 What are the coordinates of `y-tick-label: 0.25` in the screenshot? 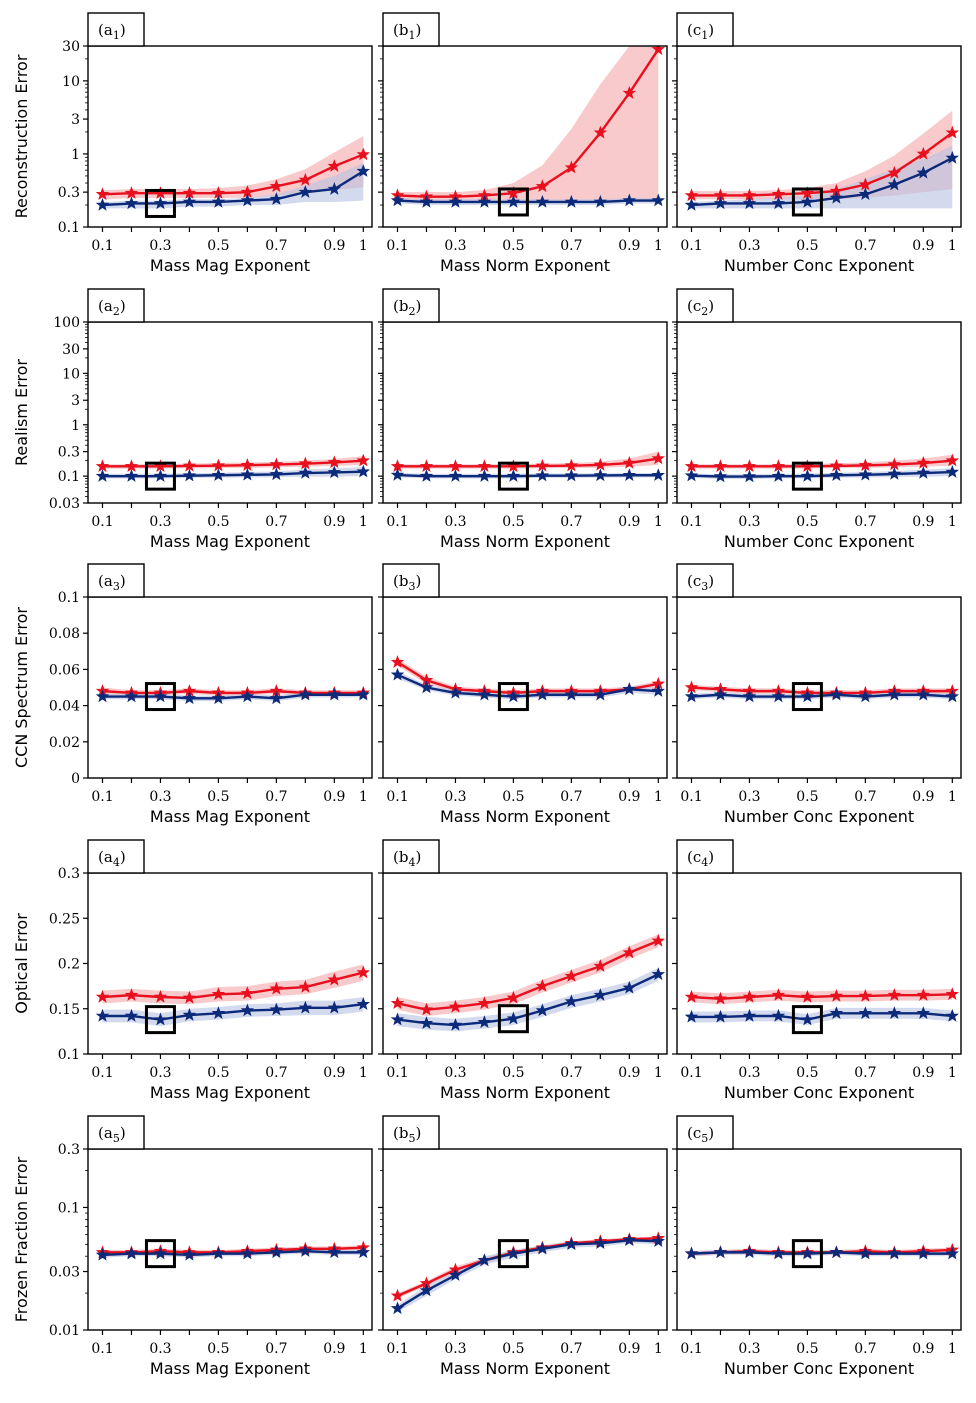 It's located at (64, 919).